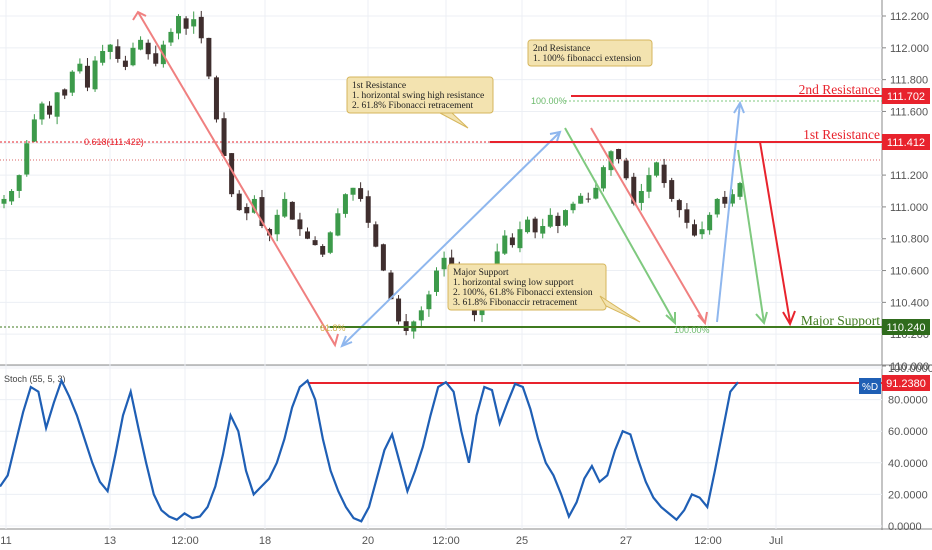 The image size is (932, 550). I want to click on price-tag-support: 110.240, so click(906, 327).